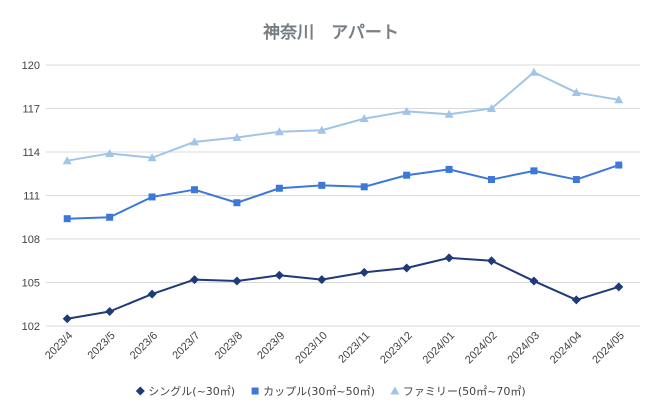  Describe the element at coordinates (229, 346) in the screenshot. I see `x-tick-label: 2023/8` at that location.